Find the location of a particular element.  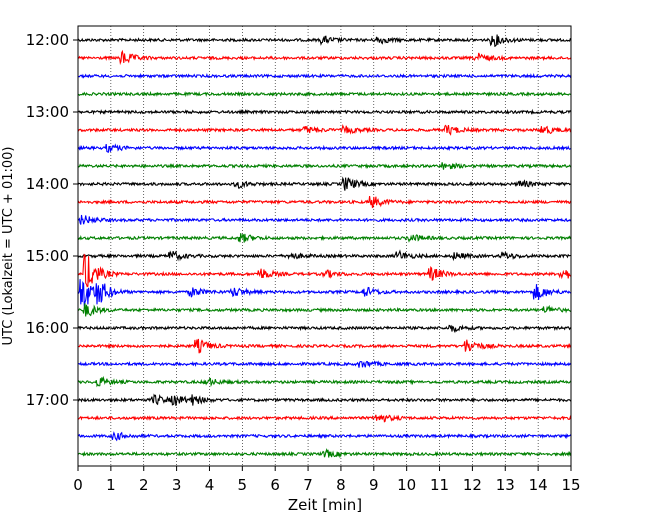

x-tick-label: 7 is located at coordinates (308, 485).